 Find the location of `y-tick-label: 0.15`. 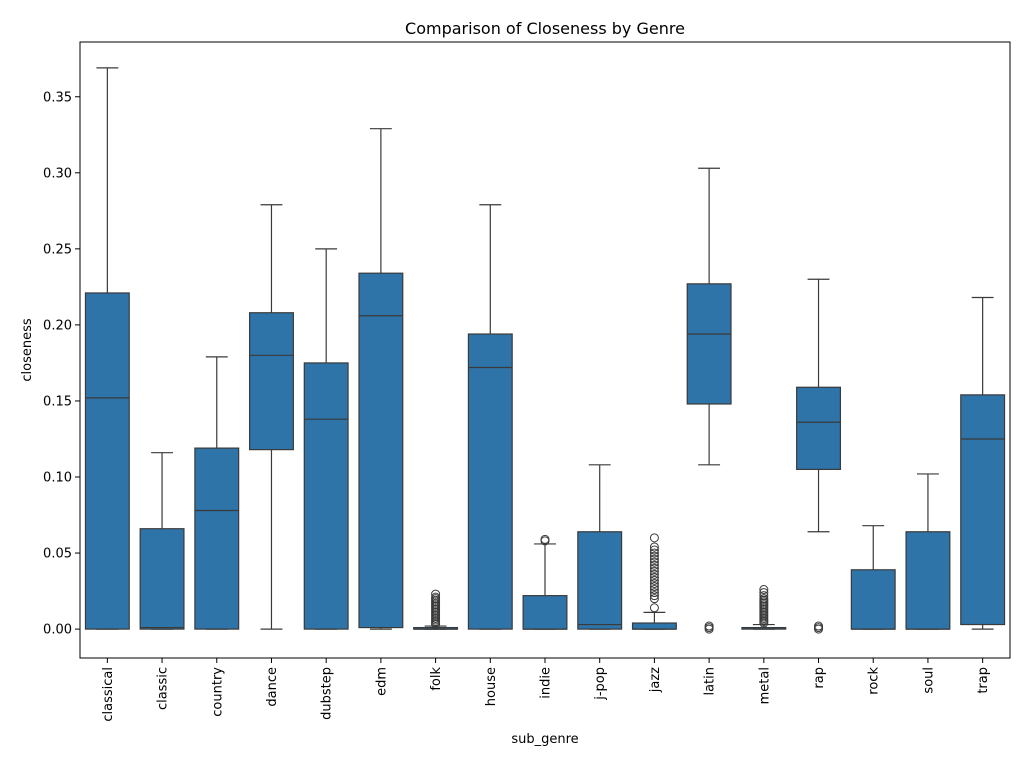

y-tick-label: 0.15 is located at coordinates (57, 401).